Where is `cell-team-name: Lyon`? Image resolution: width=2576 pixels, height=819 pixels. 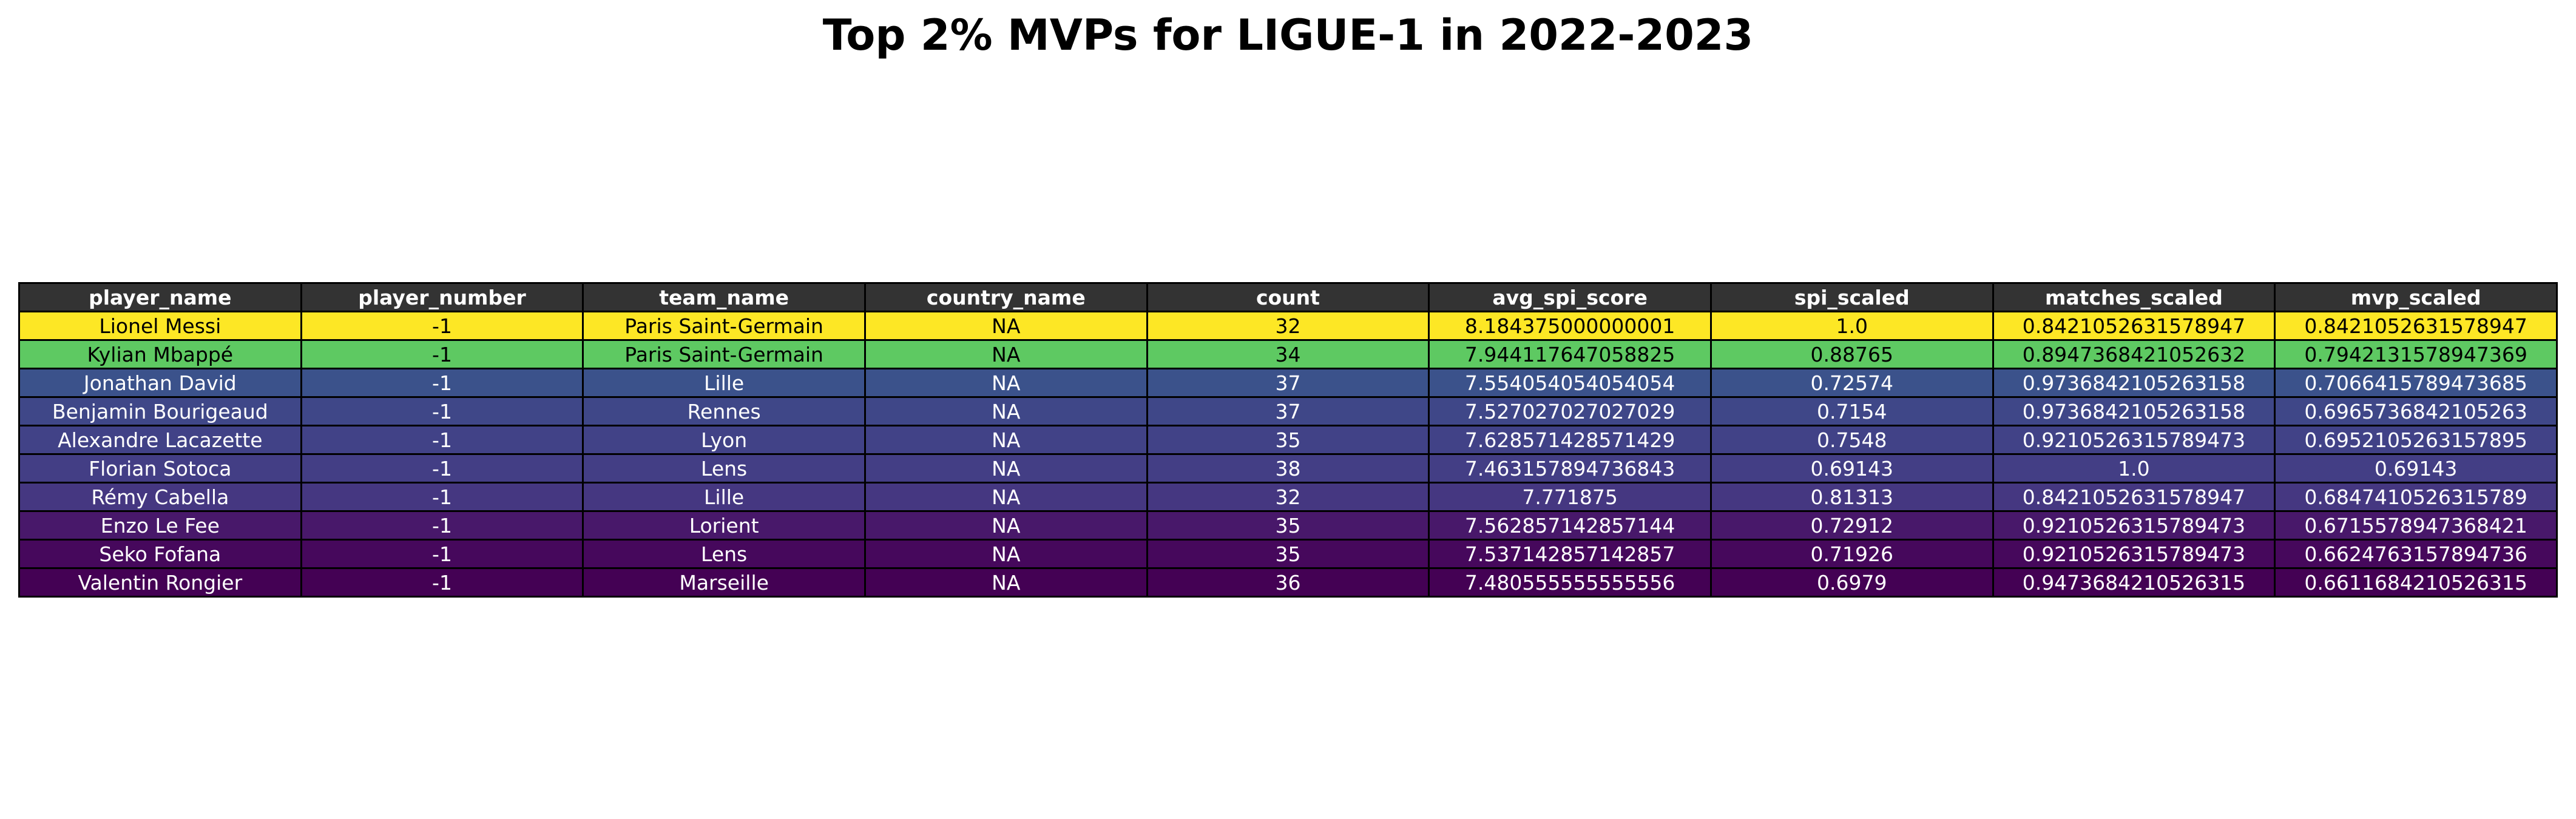 cell-team-name: Lyon is located at coordinates (724, 440).